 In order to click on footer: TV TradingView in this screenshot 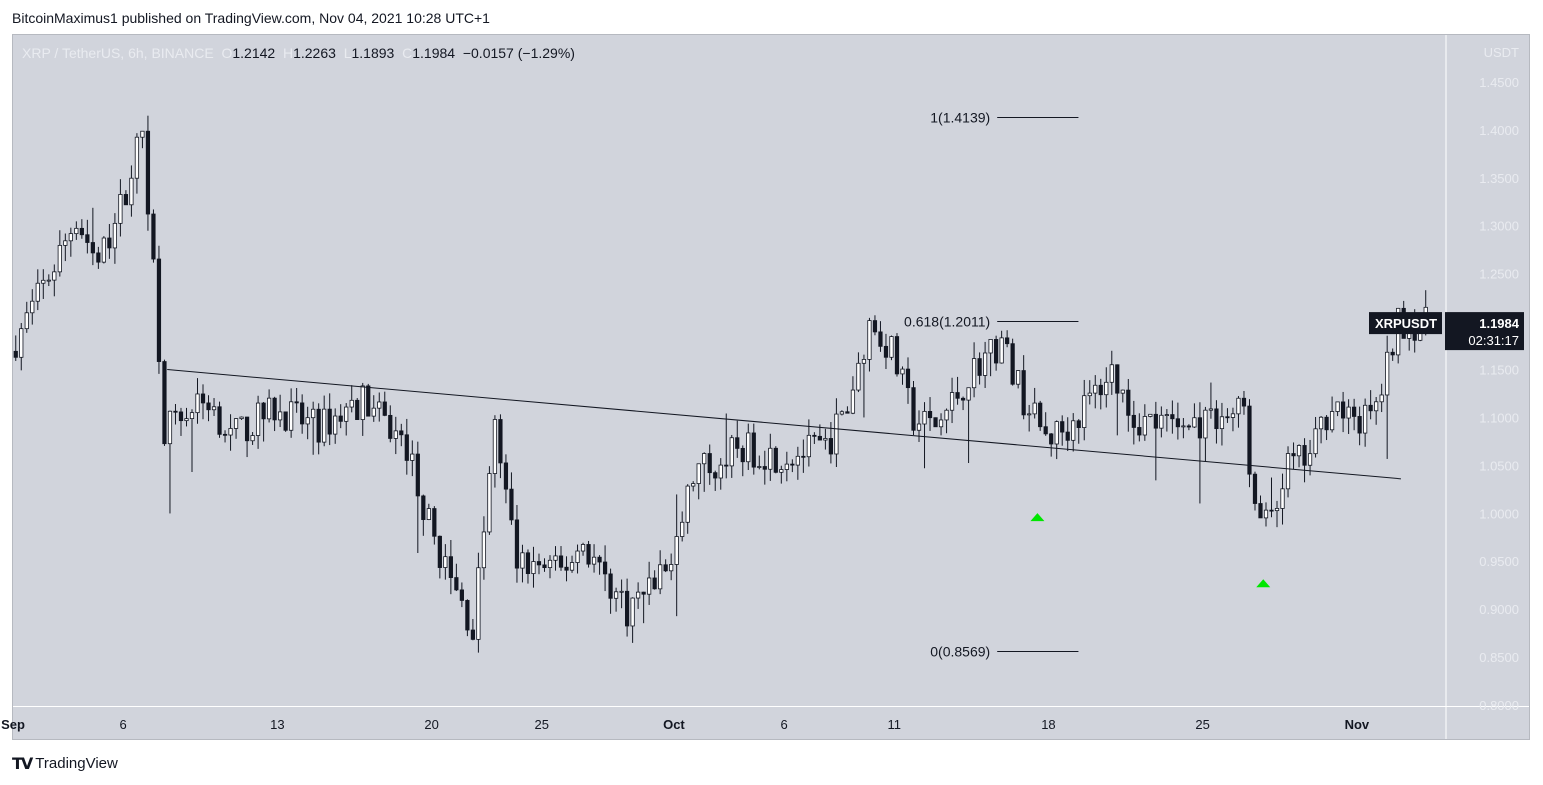, I will do `click(65, 763)`.